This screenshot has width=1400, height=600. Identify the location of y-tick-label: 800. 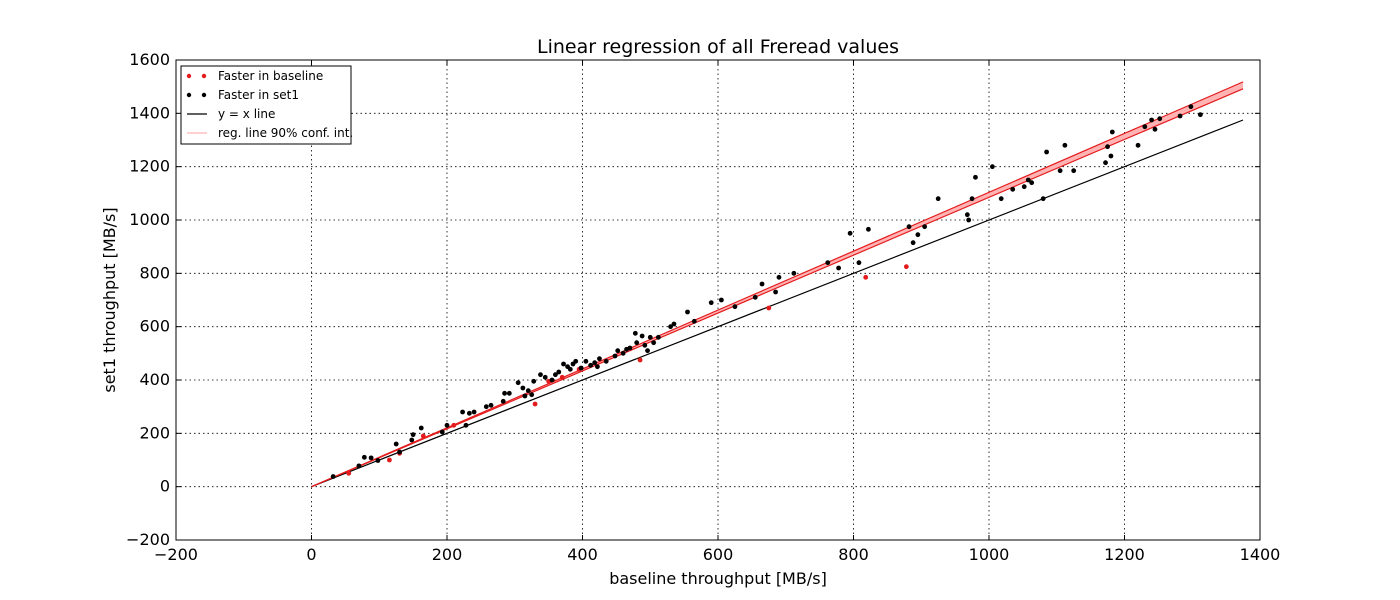
(154, 272).